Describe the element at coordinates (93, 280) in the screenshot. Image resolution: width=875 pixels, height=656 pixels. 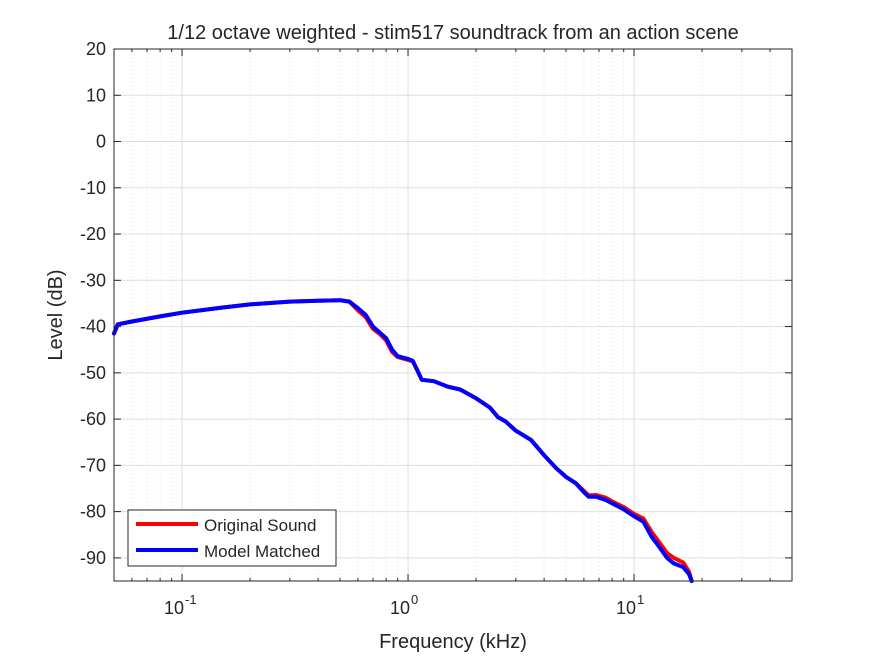
I see `y-tick-label: -30` at that location.